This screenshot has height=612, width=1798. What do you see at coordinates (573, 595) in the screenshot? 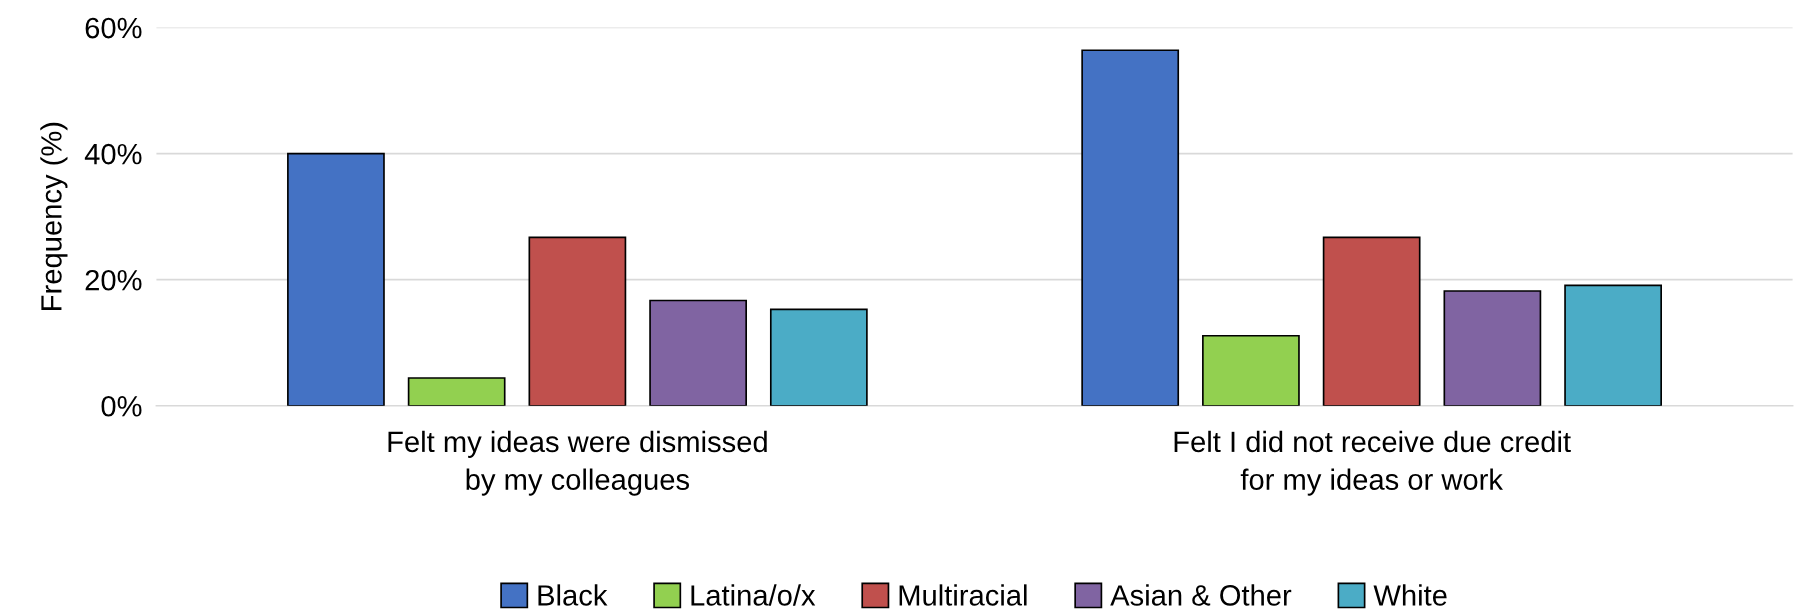
I see `legend-label: Black` at bounding box center [573, 595].